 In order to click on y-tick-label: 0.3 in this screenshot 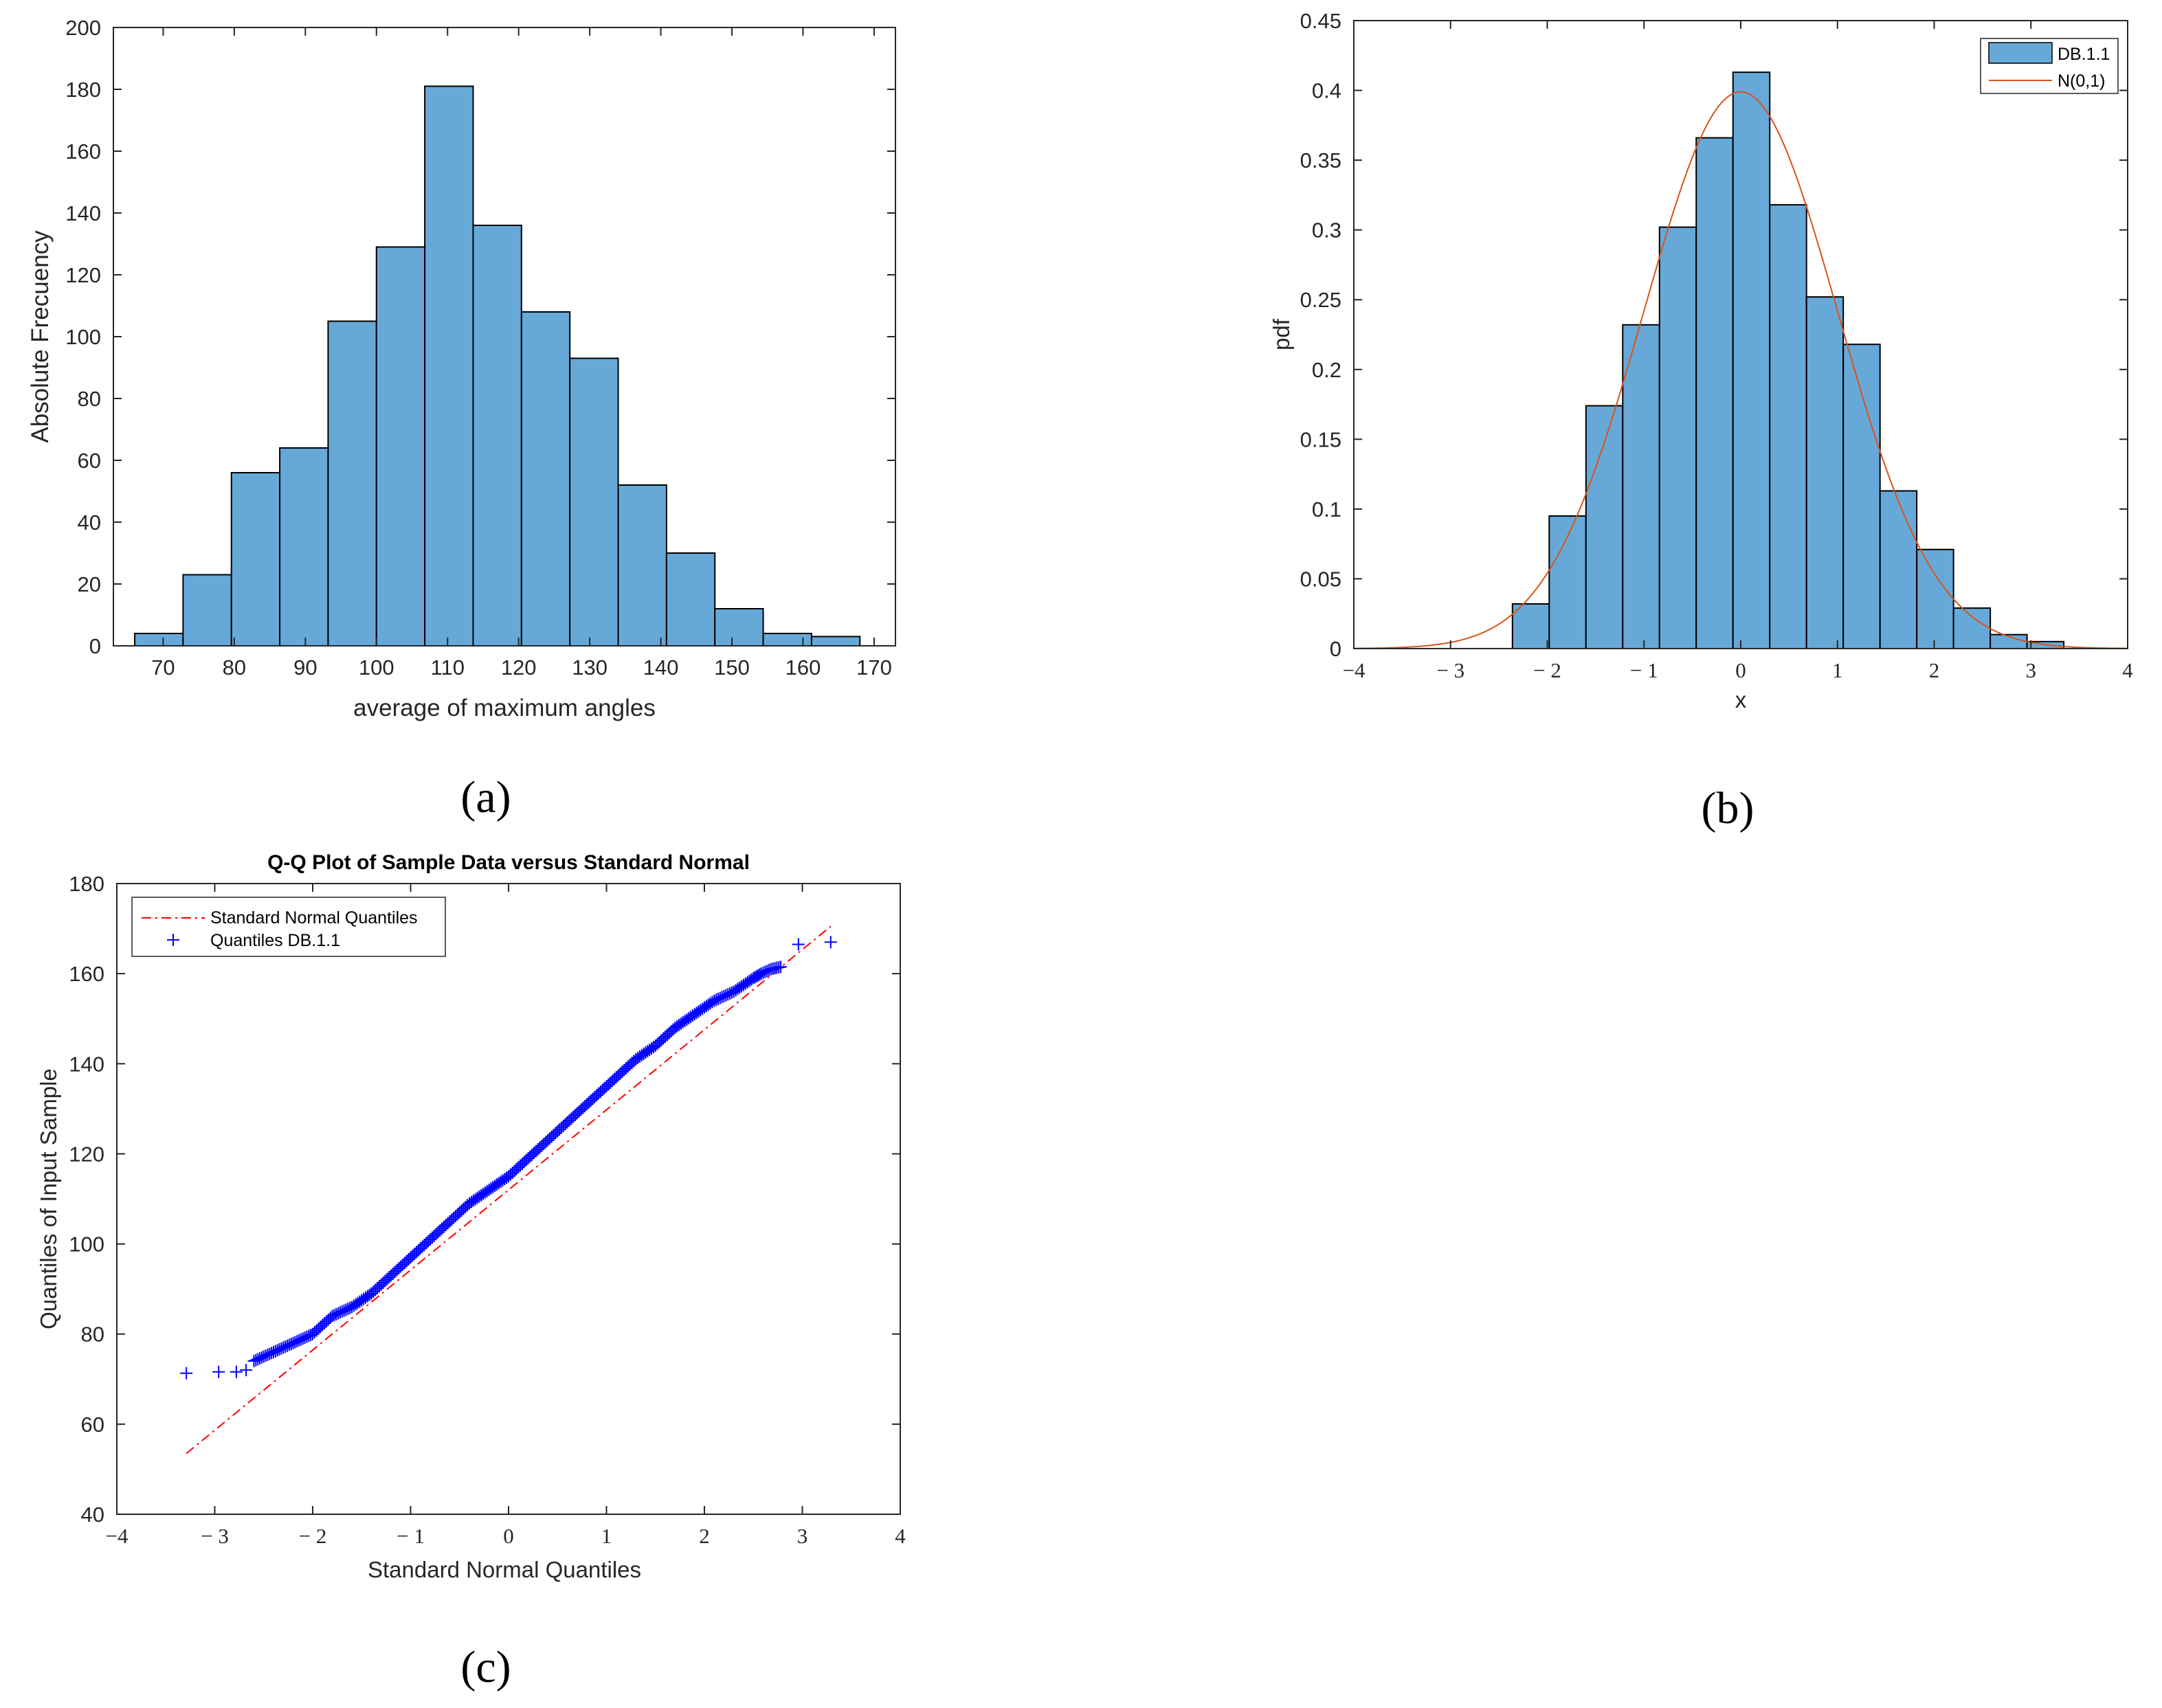, I will do `click(1326, 230)`.